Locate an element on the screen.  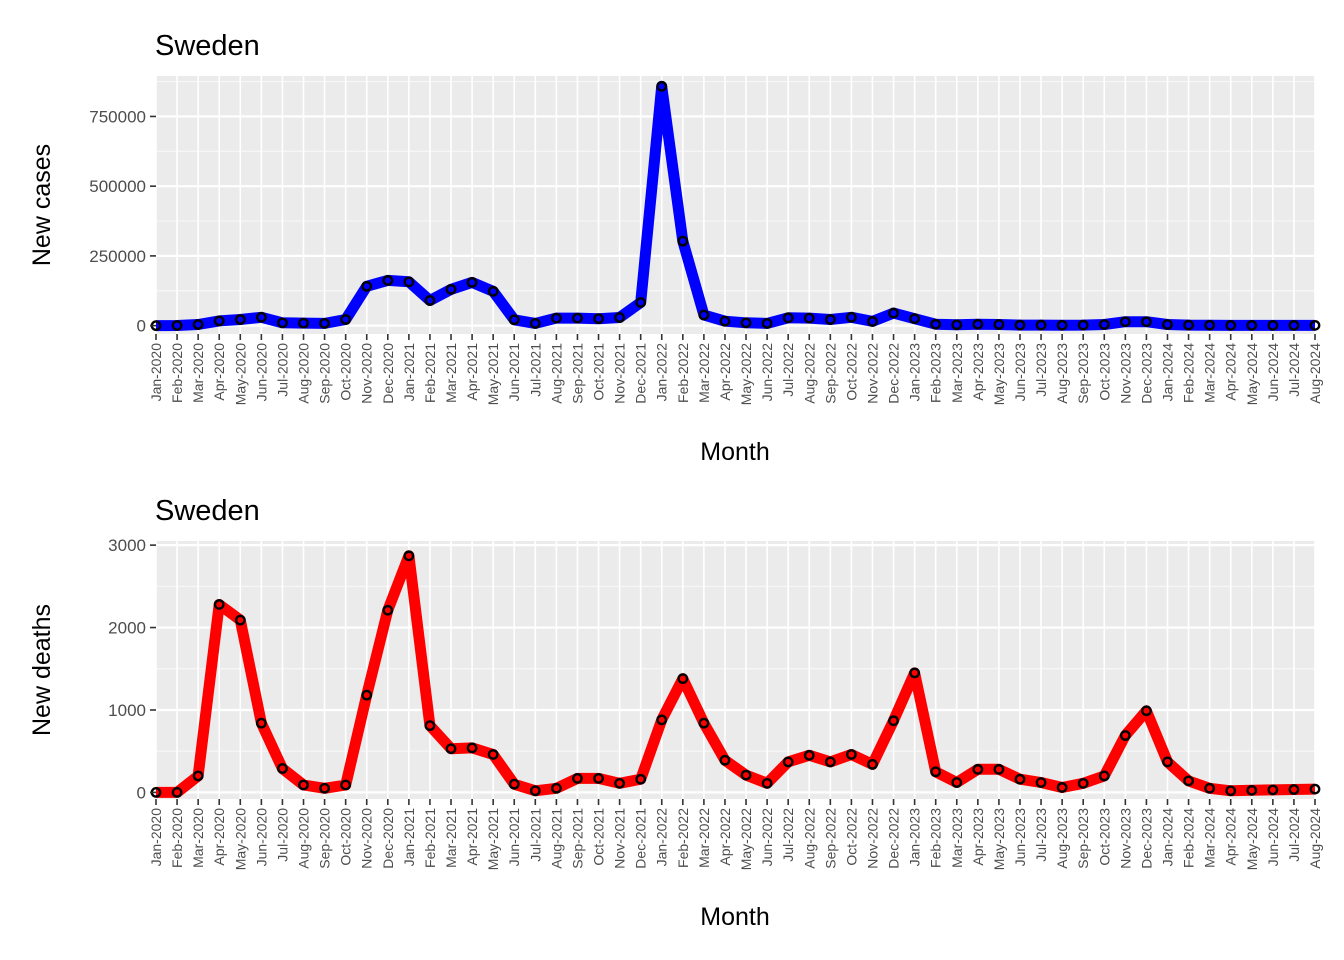
x-tick-label: Jan-2020 is located at coordinates (156, 372).